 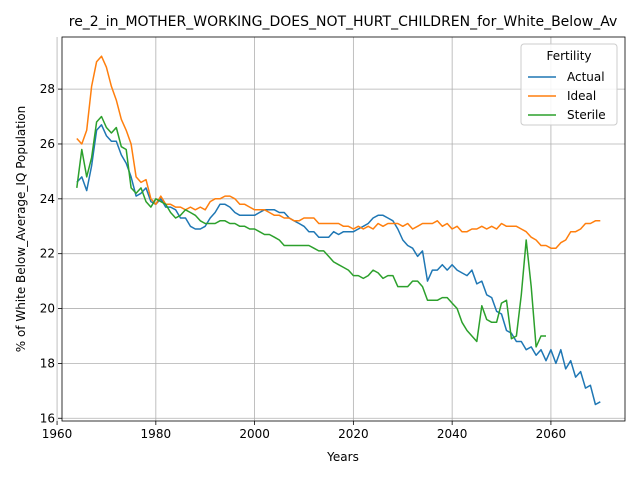 What do you see at coordinates (254, 434) in the screenshot?
I see `x-tick-label: 2000` at bounding box center [254, 434].